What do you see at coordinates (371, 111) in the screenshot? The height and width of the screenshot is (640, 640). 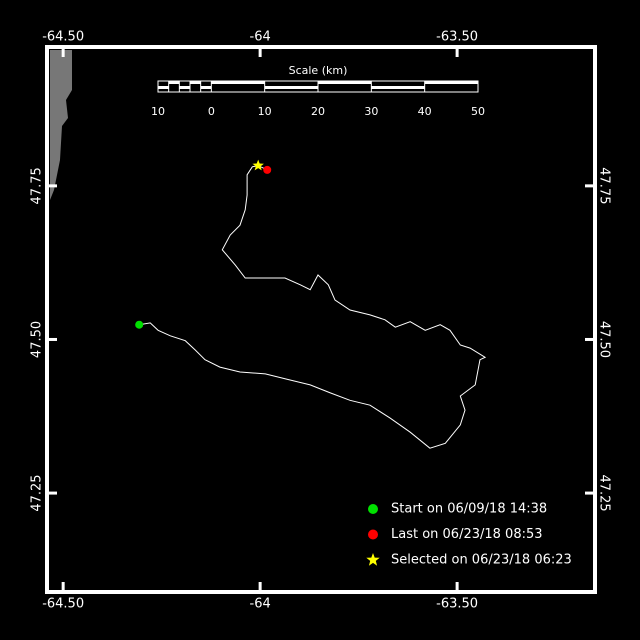 I see `scale-tick-label: 30` at bounding box center [371, 111].